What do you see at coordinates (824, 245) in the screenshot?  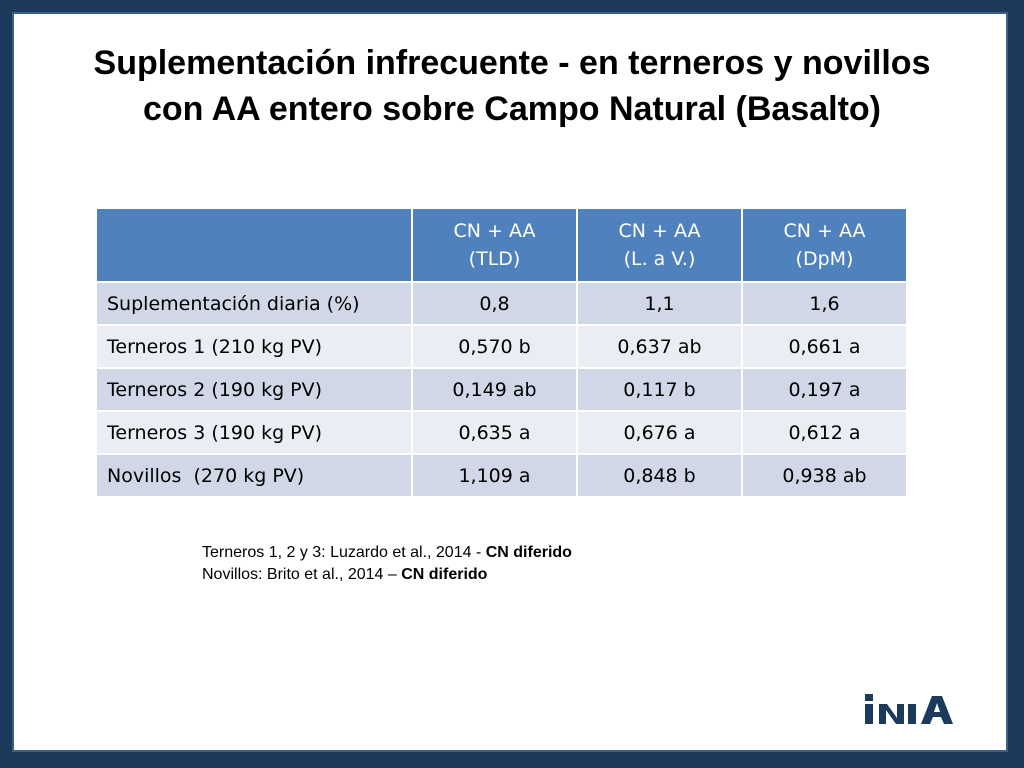 I see `header-cell-dpm: CN + AA (DpM)` at bounding box center [824, 245].